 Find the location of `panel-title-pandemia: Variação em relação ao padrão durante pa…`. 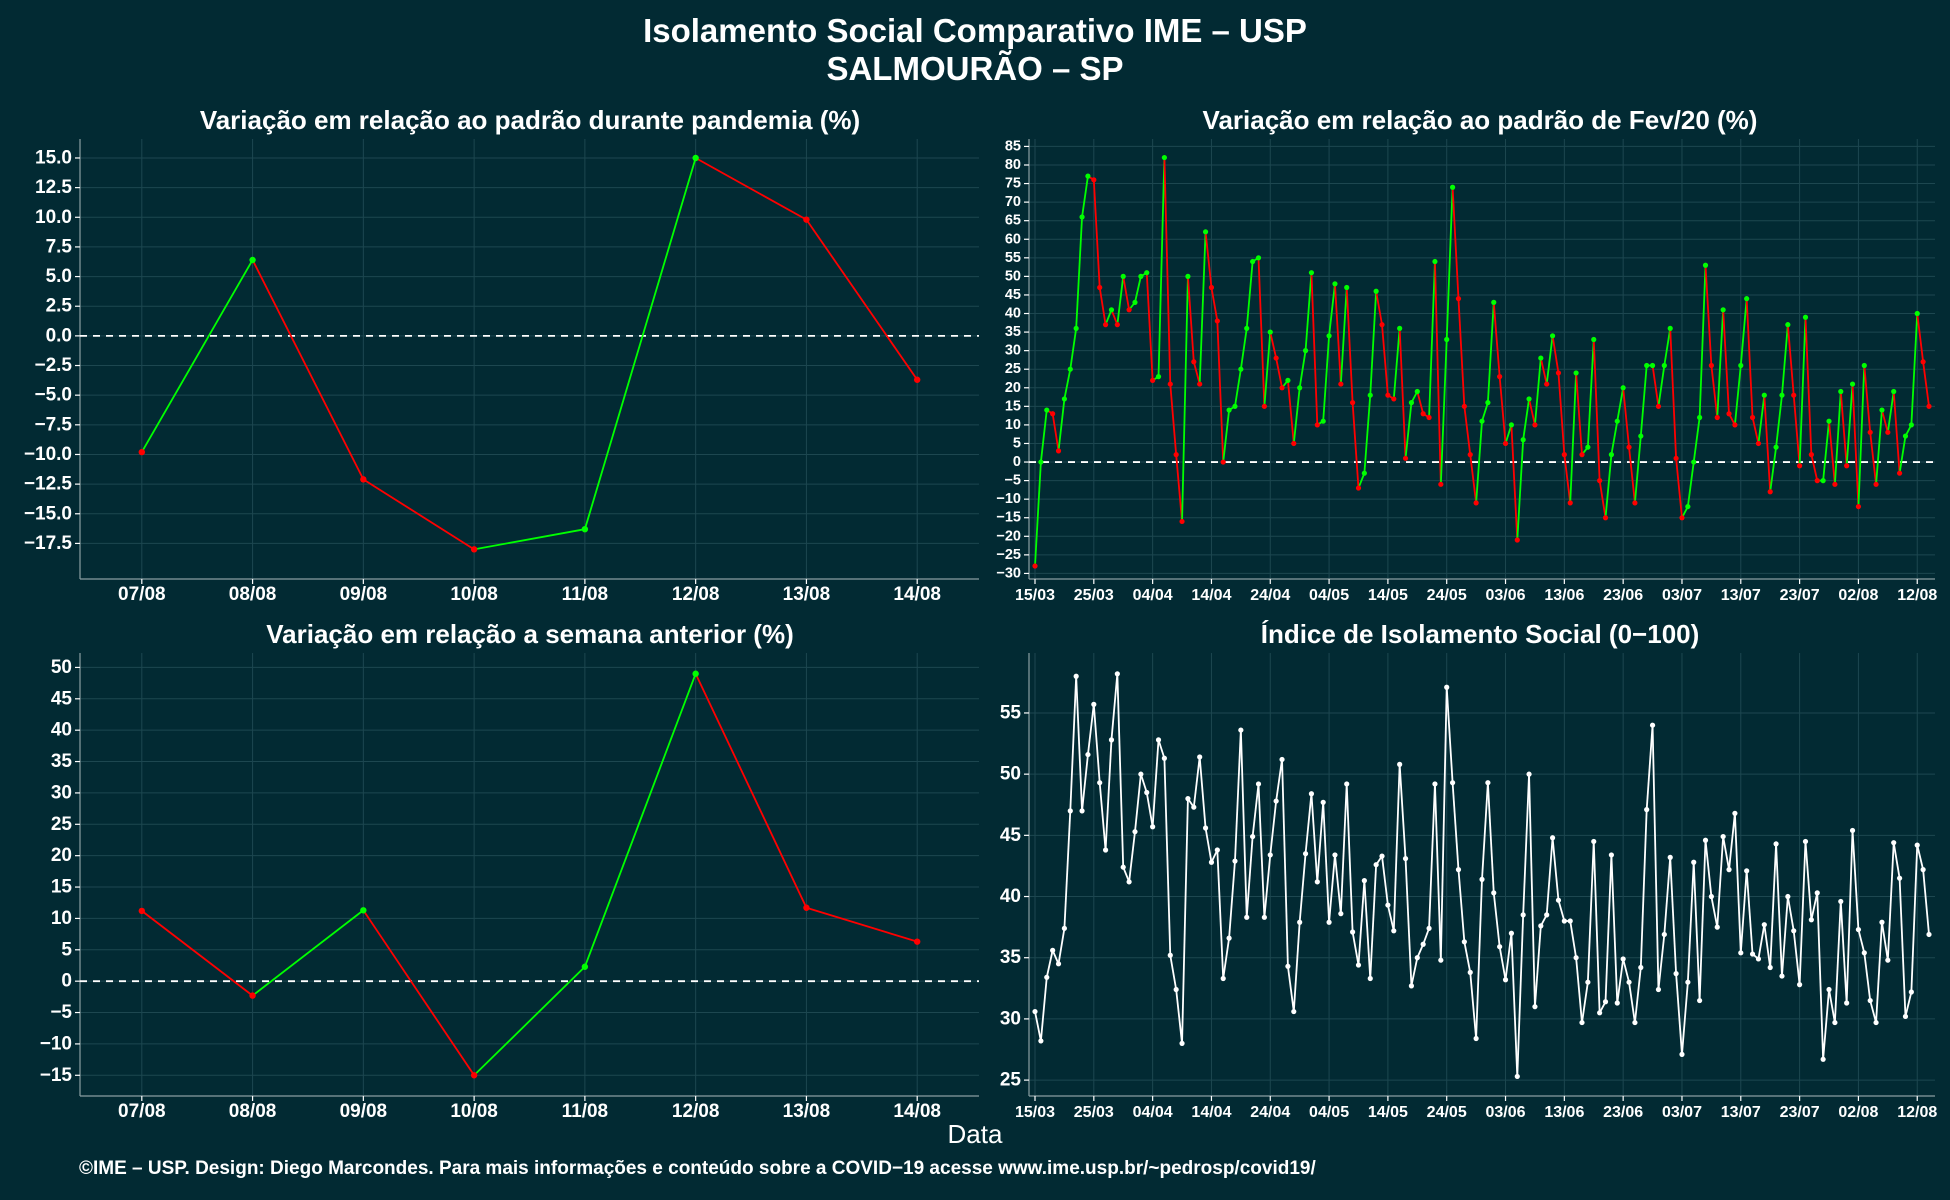

panel-title-pandemia: Variação em relação ao padrão durante pa… is located at coordinates (530, 120).